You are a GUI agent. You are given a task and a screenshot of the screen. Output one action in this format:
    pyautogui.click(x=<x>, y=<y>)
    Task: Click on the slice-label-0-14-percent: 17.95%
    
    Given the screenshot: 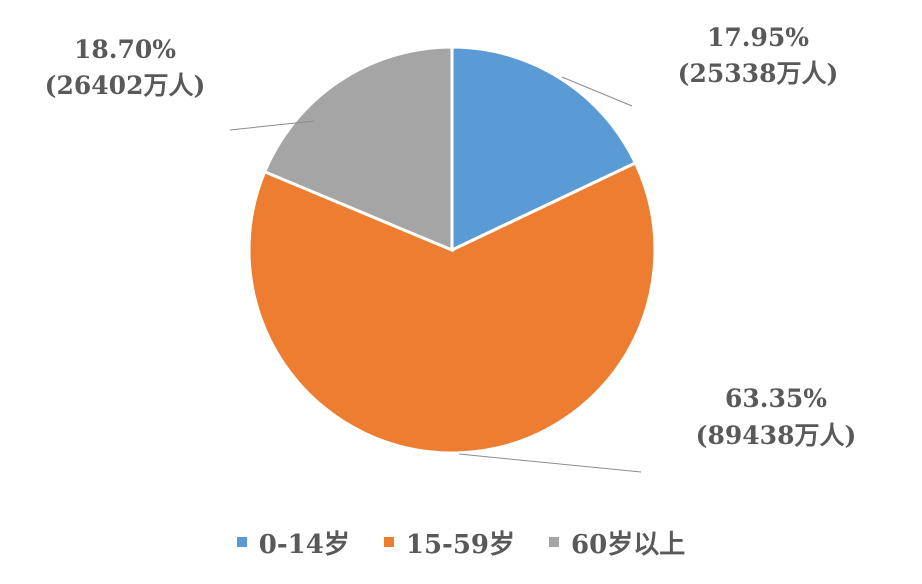 What is the action you would take?
    pyautogui.click(x=758, y=37)
    